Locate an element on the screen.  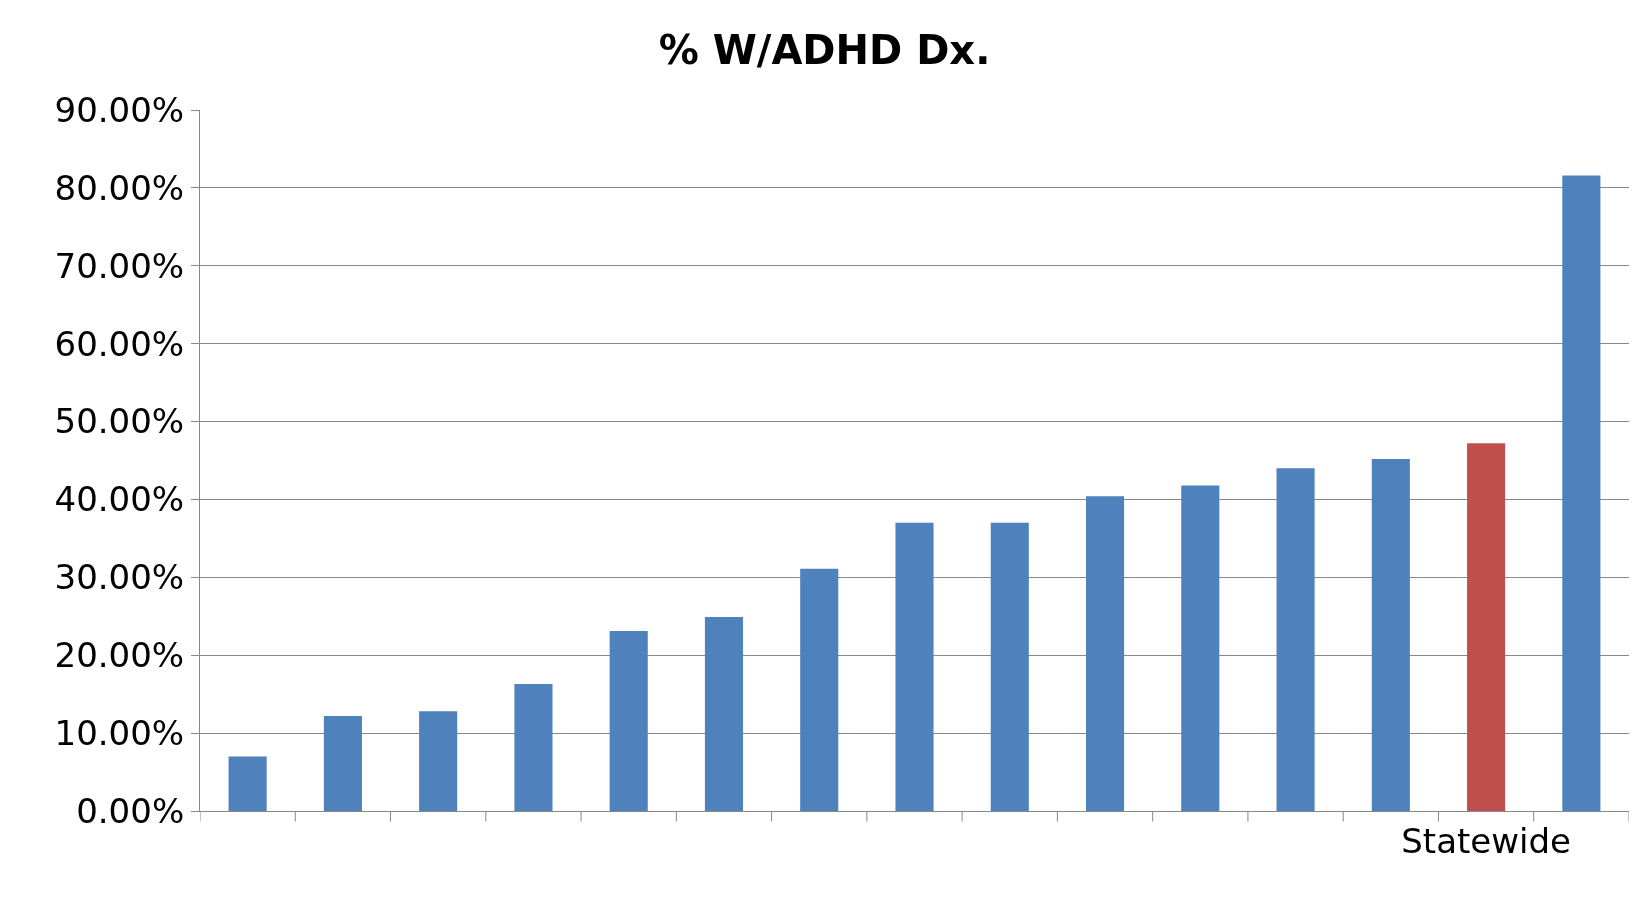
x-tick-label: Statewide is located at coordinates (1486, 840).